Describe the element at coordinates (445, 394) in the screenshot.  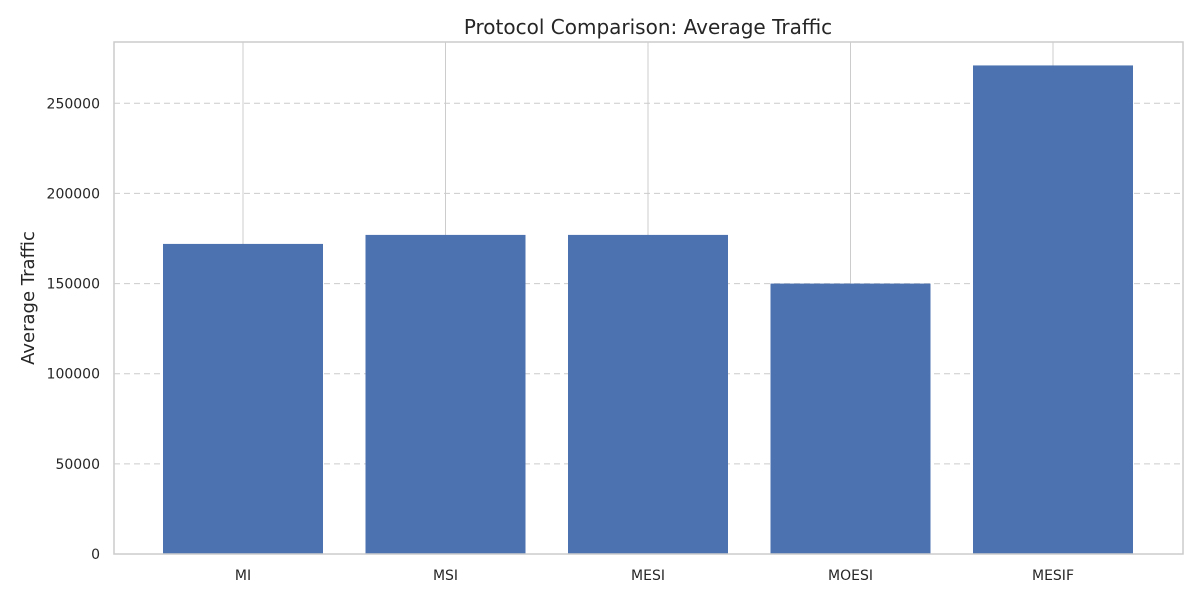
I see `bar-msi` at that location.